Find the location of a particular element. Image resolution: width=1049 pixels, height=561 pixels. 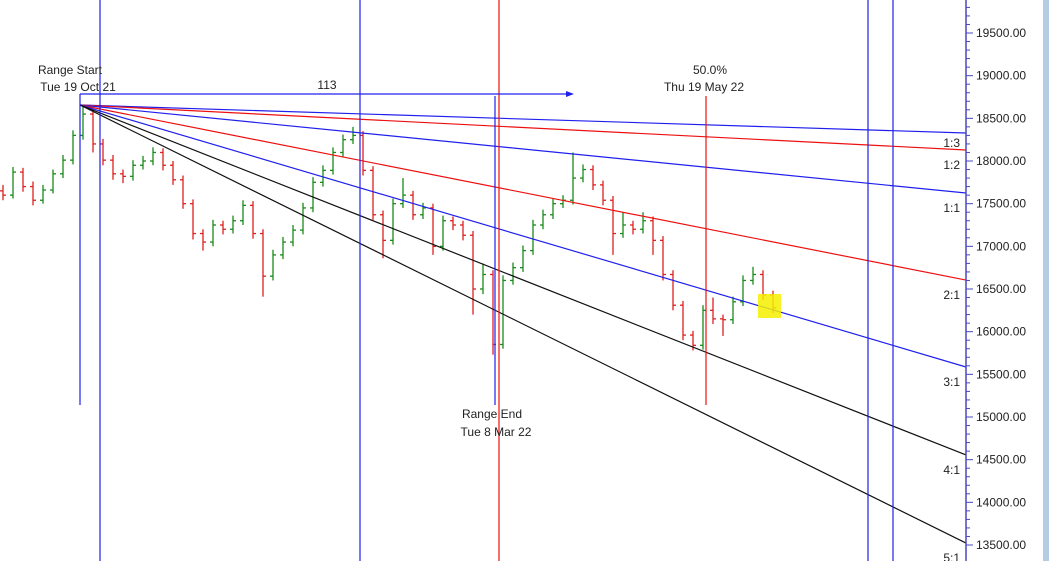

bar-count-label: 113 is located at coordinates (326, 85).